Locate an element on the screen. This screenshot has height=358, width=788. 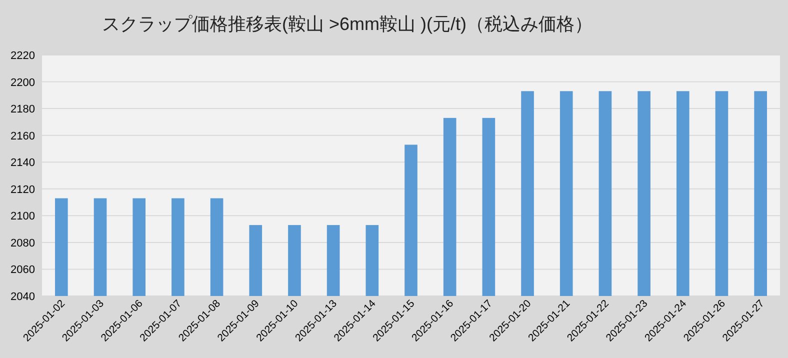
y-tick-label: 2120 is located at coordinates (22, 190).